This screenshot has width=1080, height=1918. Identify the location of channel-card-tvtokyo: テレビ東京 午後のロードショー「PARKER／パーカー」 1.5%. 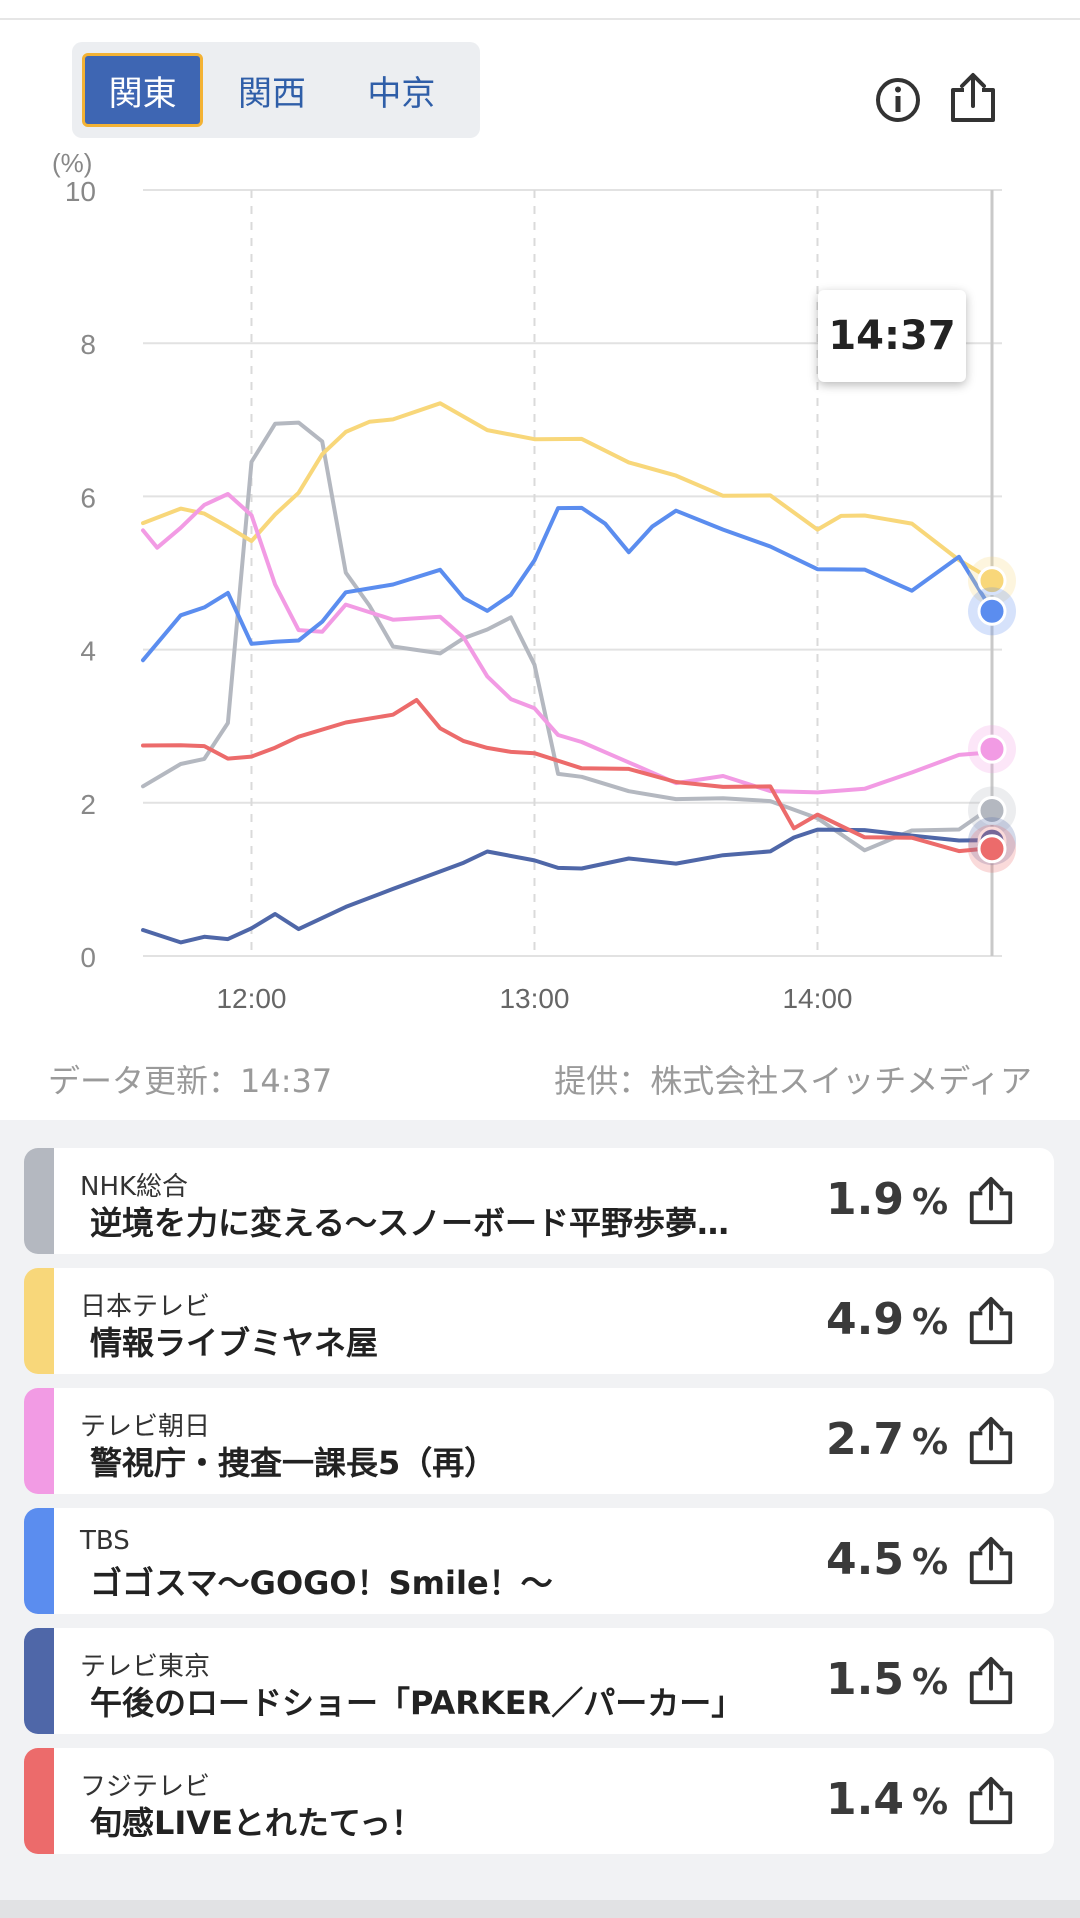
(539, 1681).